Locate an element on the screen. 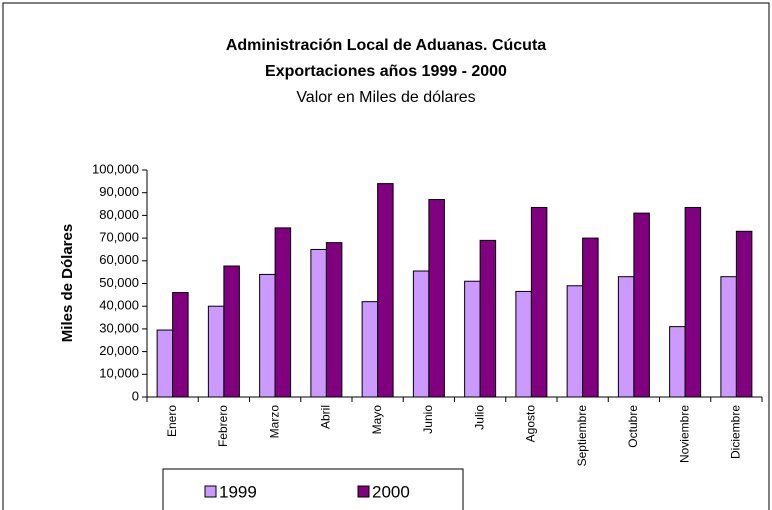  chart-title: Administración Local de Aduanas. Cúcuta is located at coordinates (386, 45).